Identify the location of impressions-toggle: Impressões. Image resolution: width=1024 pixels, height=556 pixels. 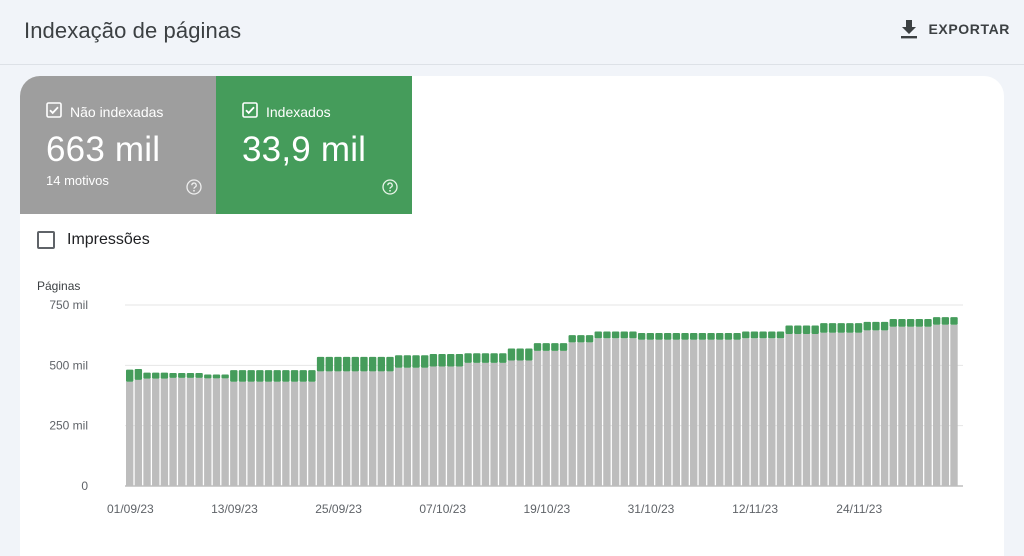
(93, 240).